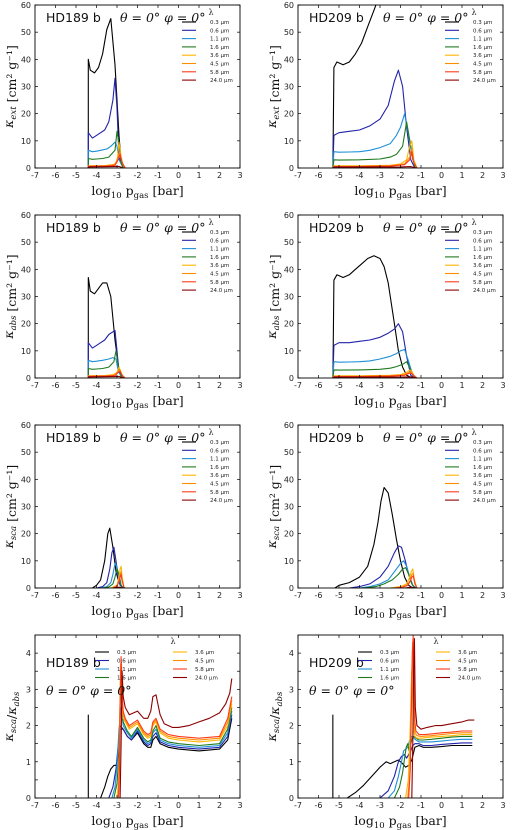 The image size is (520, 830). What do you see at coordinates (11, 716) in the screenshot?
I see `y-axis-label: κsca/κabs` at bounding box center [11, 716].